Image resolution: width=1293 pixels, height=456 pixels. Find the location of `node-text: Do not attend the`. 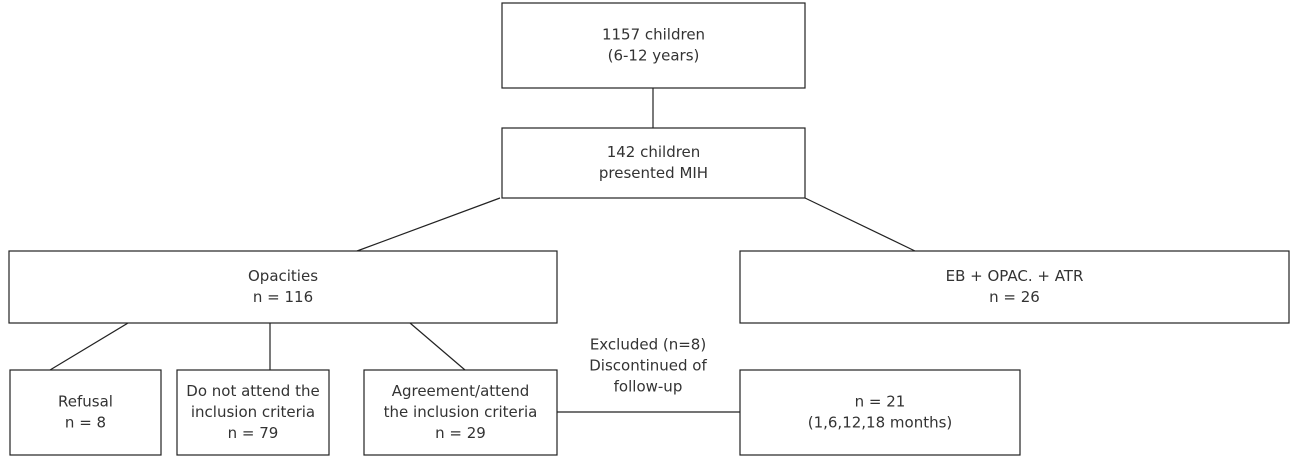

node-text: Do not attend the is located at coordinates (252, 391).